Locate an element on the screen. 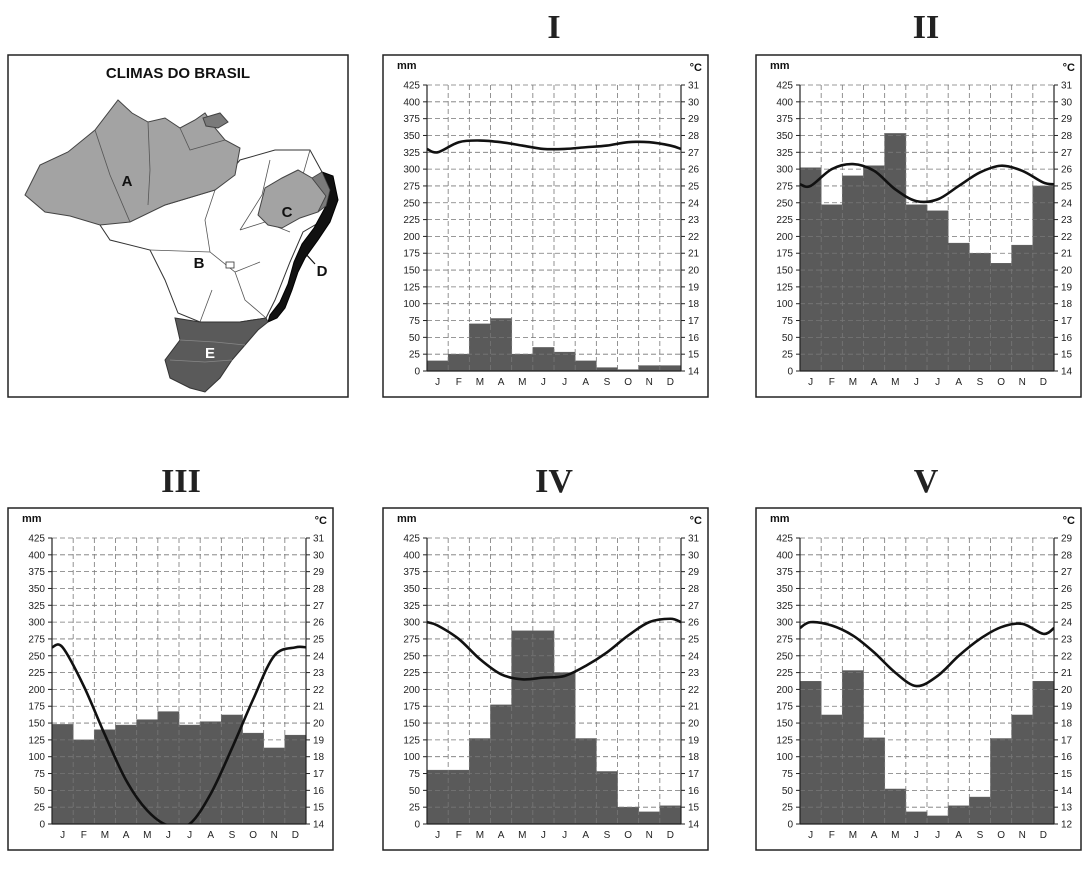 This screenshot has width=1083, height=873. temperature-line is located at coordinates (179, 733).